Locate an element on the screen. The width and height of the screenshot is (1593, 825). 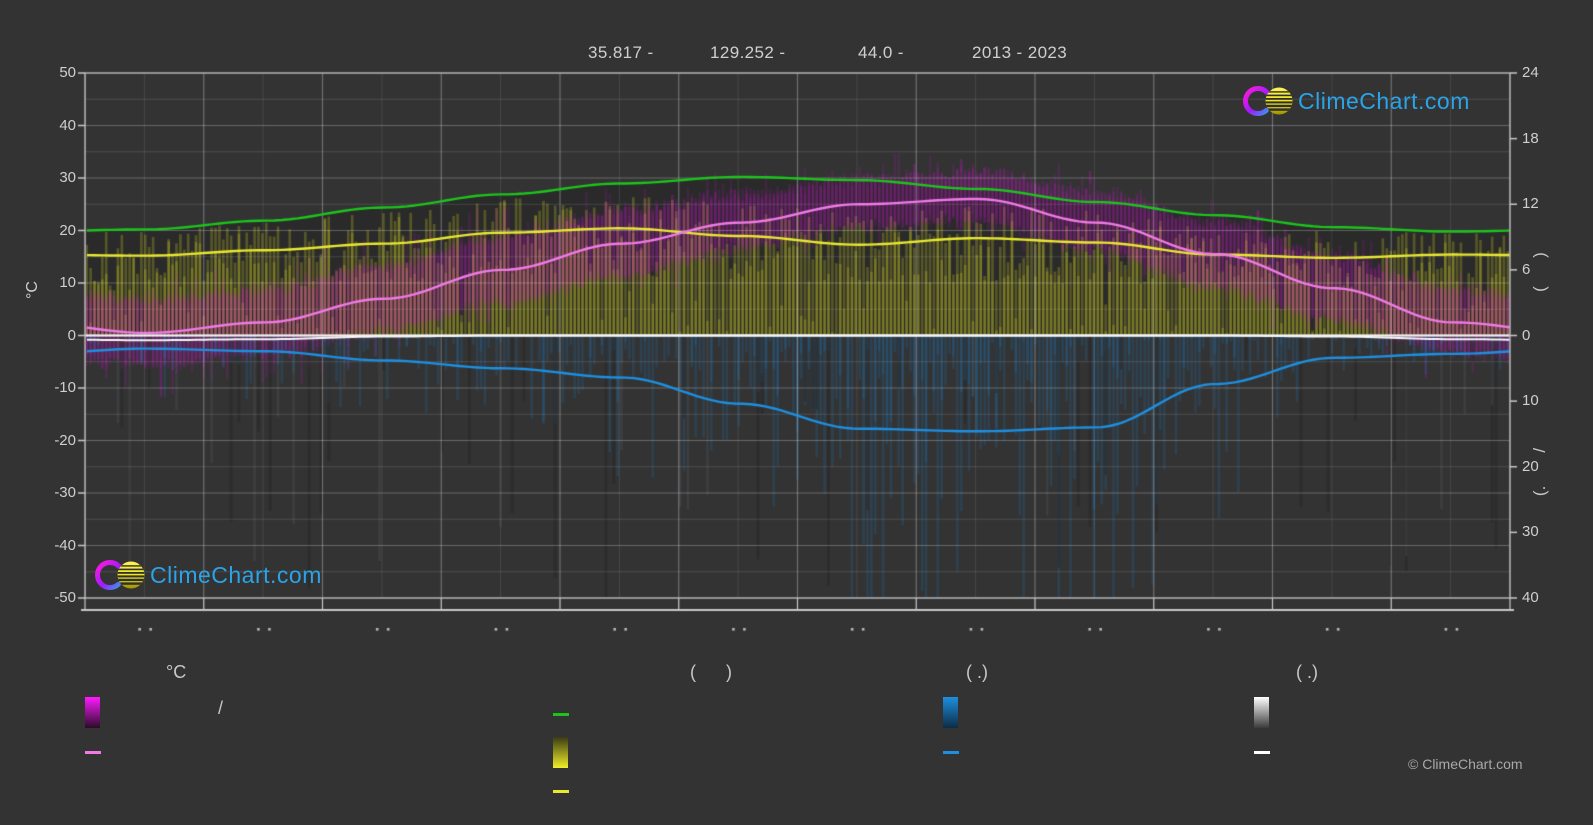
legend-precip-line-swatch is located at coordinates (951, 752).